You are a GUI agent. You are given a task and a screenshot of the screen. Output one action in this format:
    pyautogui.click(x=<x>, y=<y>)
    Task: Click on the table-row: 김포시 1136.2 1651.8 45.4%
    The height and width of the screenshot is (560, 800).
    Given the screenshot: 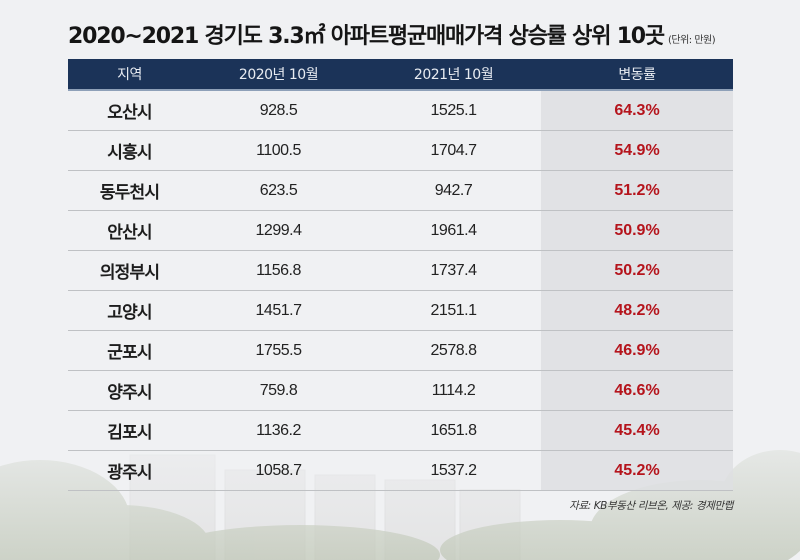 What is the action you would take?
    pyautogui.click(x=400, y=431)
    